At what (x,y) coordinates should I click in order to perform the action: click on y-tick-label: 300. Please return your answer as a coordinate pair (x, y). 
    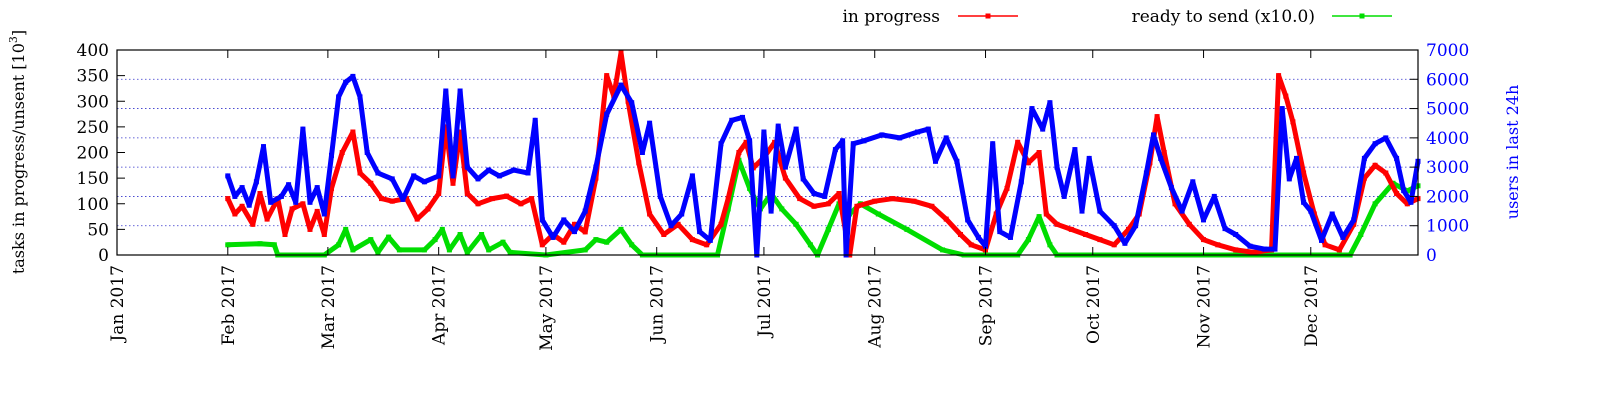
    Looking at the image, I should click on (93, 102).